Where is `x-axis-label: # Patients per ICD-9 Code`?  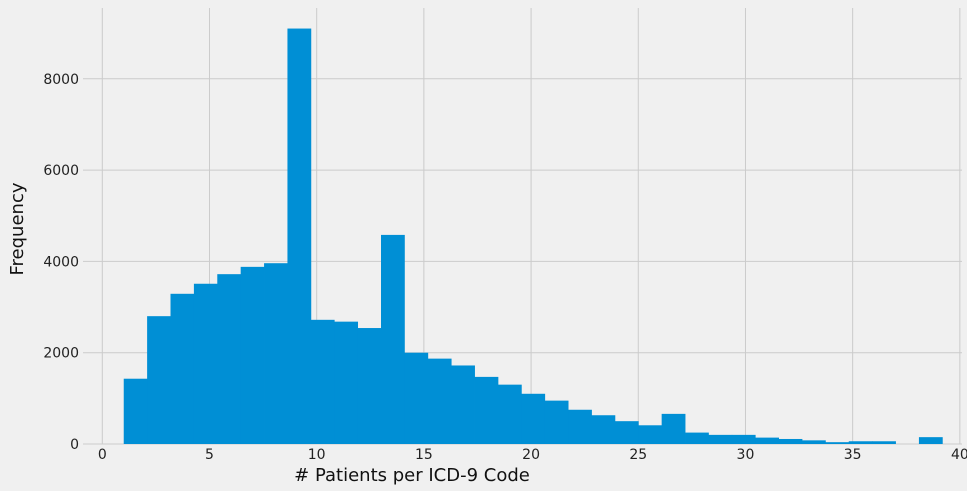
x-axis-label: # Patients per ICD-9 Code is located at coordinates (412, 475).